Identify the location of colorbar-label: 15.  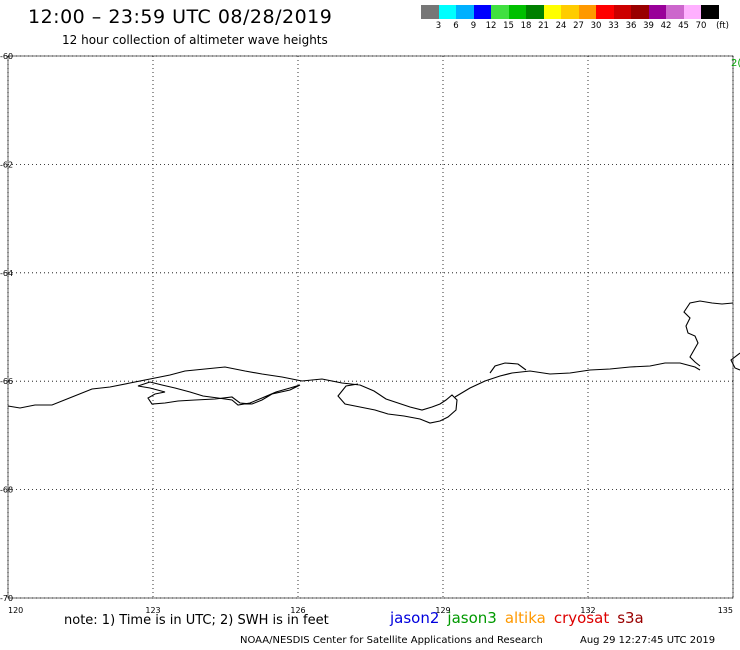
(508, 26).